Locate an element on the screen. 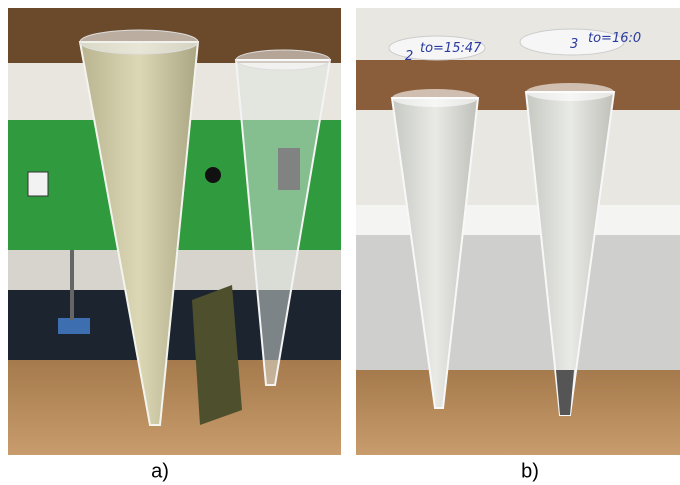  hand-label: 3 is located at coordinates (574, 44).